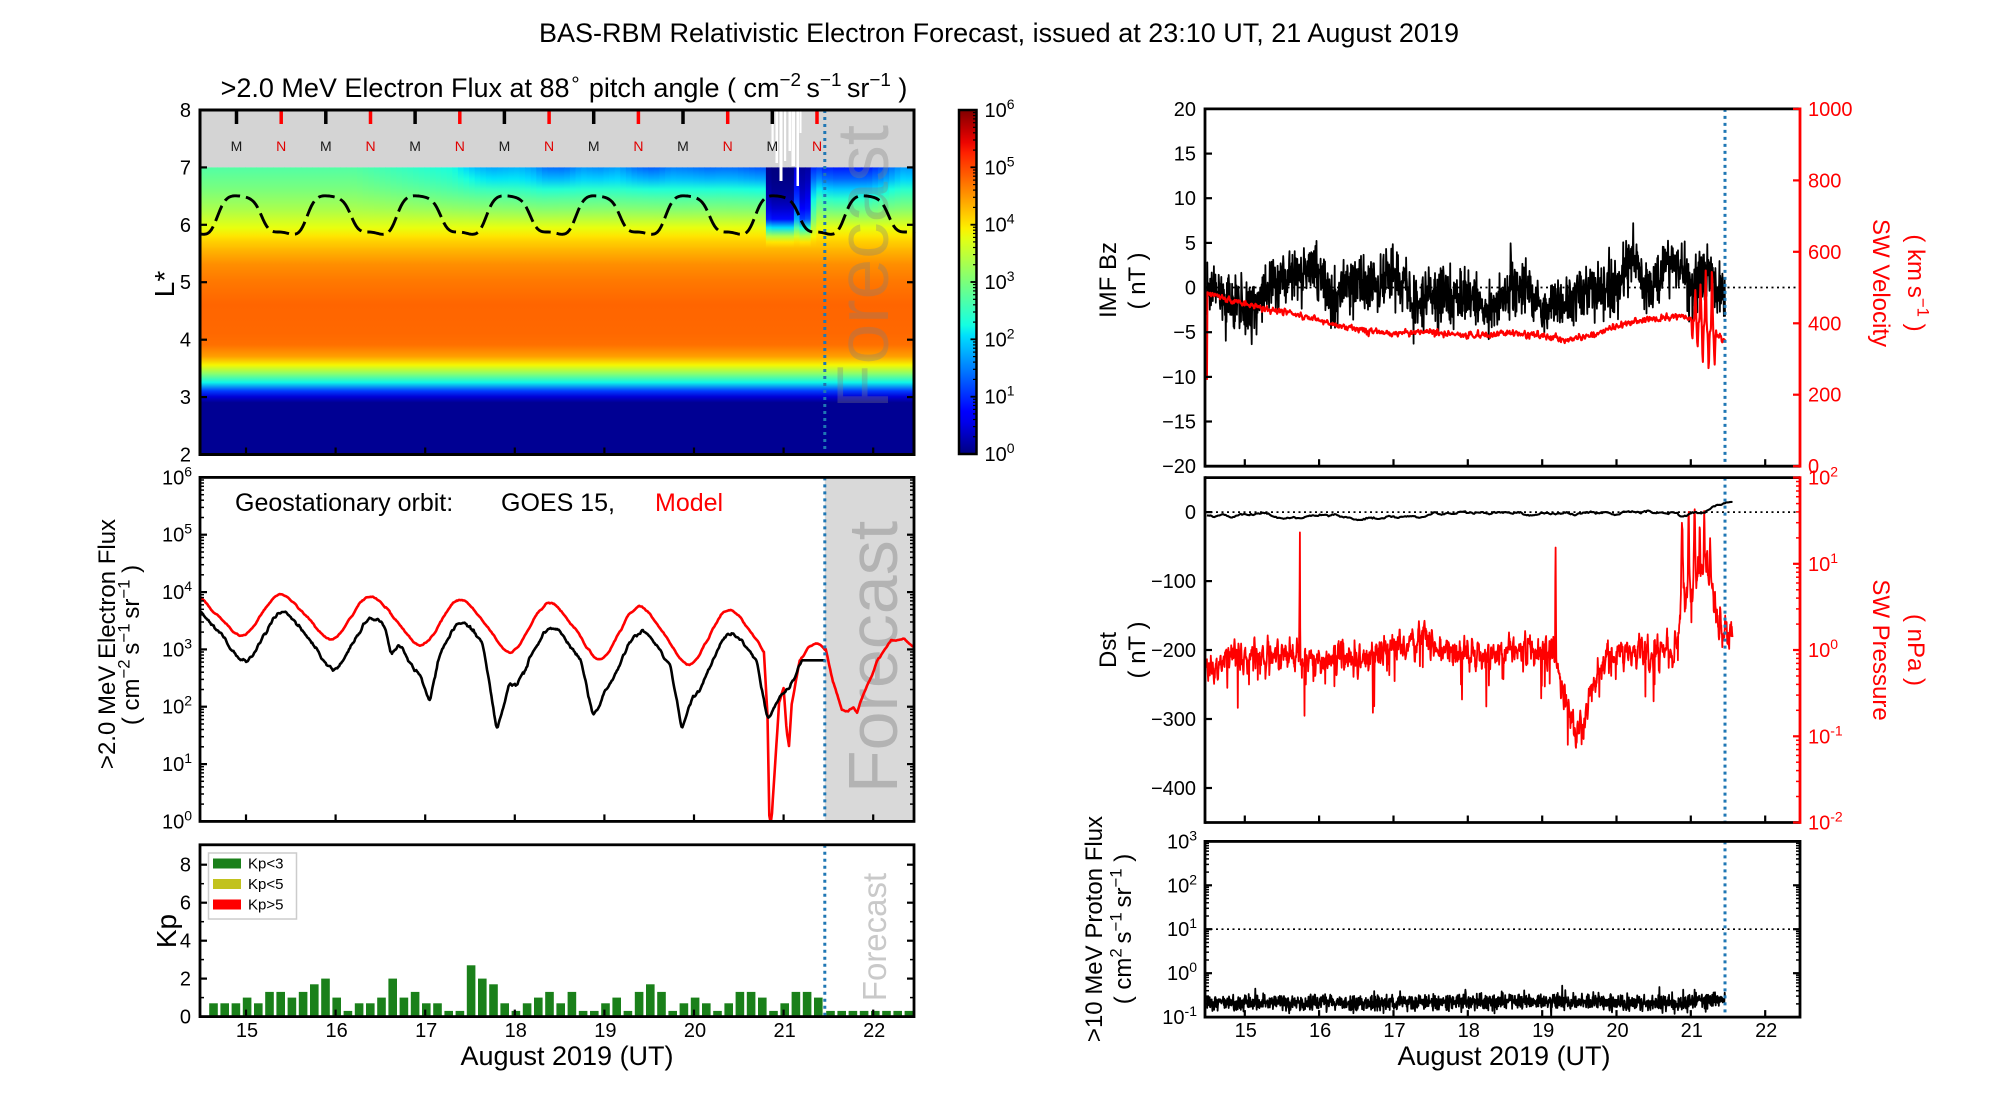 This screenshot has height=1100, width=2000. What do you see at coordinates (1108, 280) in the screenshot?
I see `svg-text: IMF Bz` at bounding box center [1108, 280].